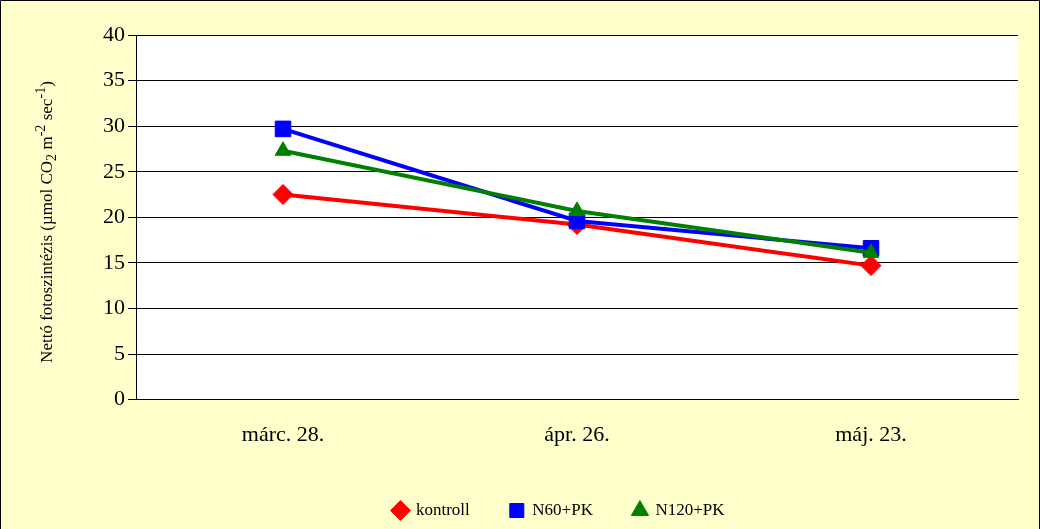 The width and height of the screenshot is (1040, 529). What do you see at coordinates (563, 509) in the screenshot?
I see `legend-label: N60+PK` at bounding box center [563, 509].